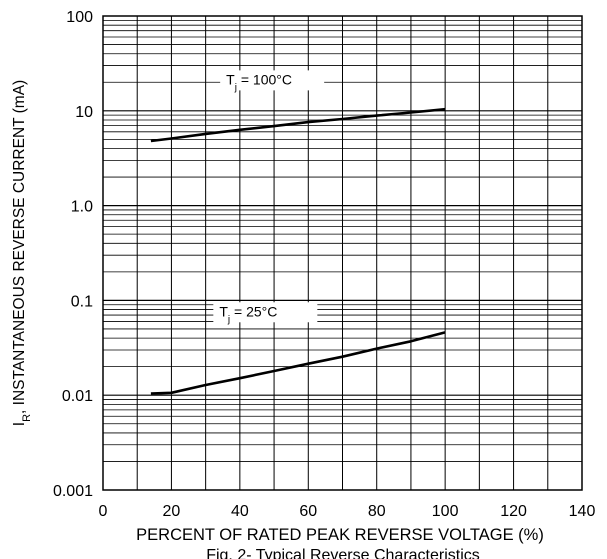 This screenshot has height=559, width=607. Describe the element at coordinates (269, 197) in the screenshot. I see `series-labels: Tj = 100°CTj = 25°C` at that location.